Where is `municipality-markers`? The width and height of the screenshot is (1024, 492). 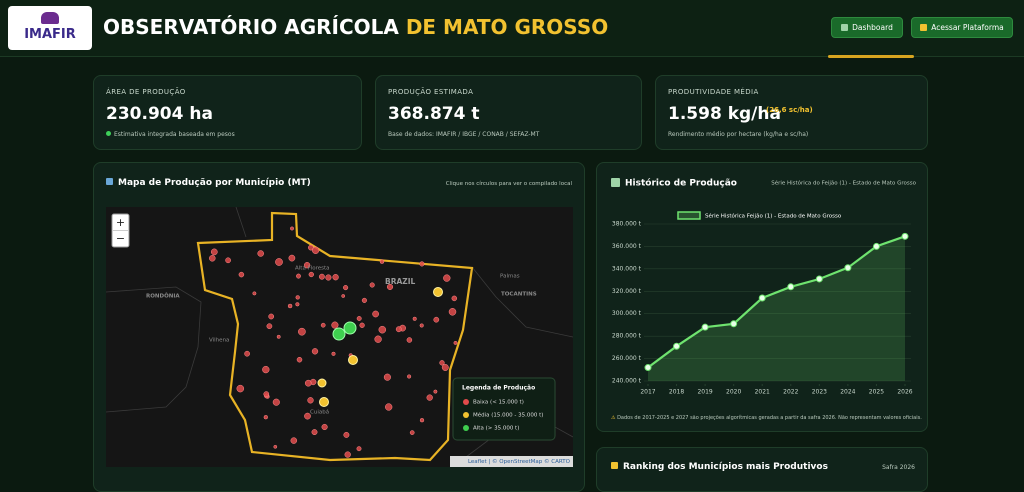
municipality-markers is located at coordinates (333, 342).